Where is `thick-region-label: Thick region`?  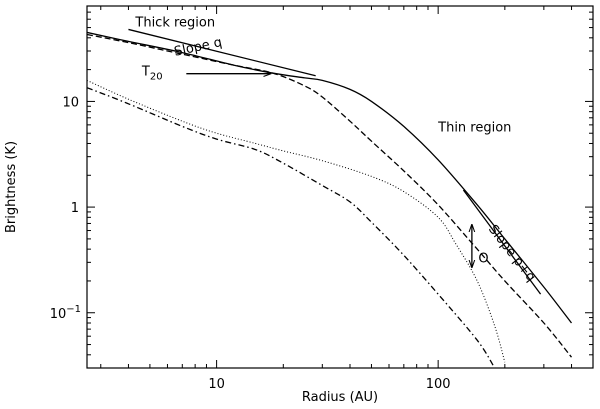
thick-region-label: Thick region is located at coordinates (174, 23).